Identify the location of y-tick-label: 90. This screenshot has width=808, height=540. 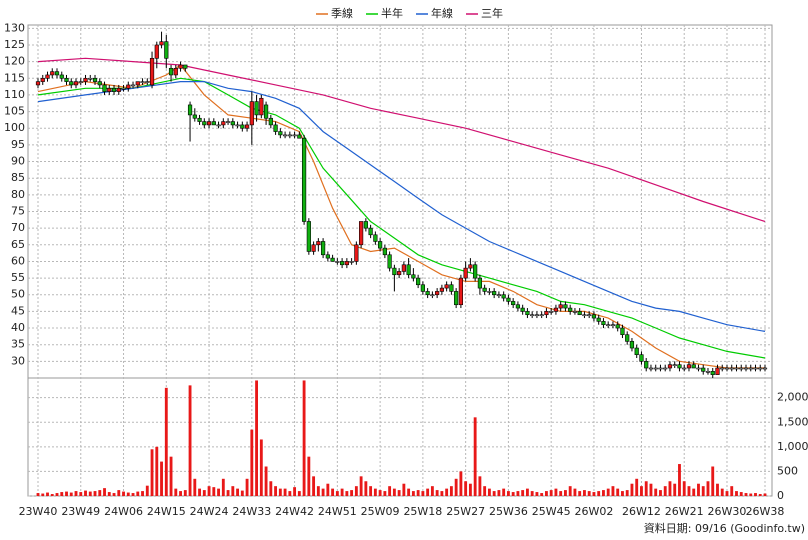
(18, 161).